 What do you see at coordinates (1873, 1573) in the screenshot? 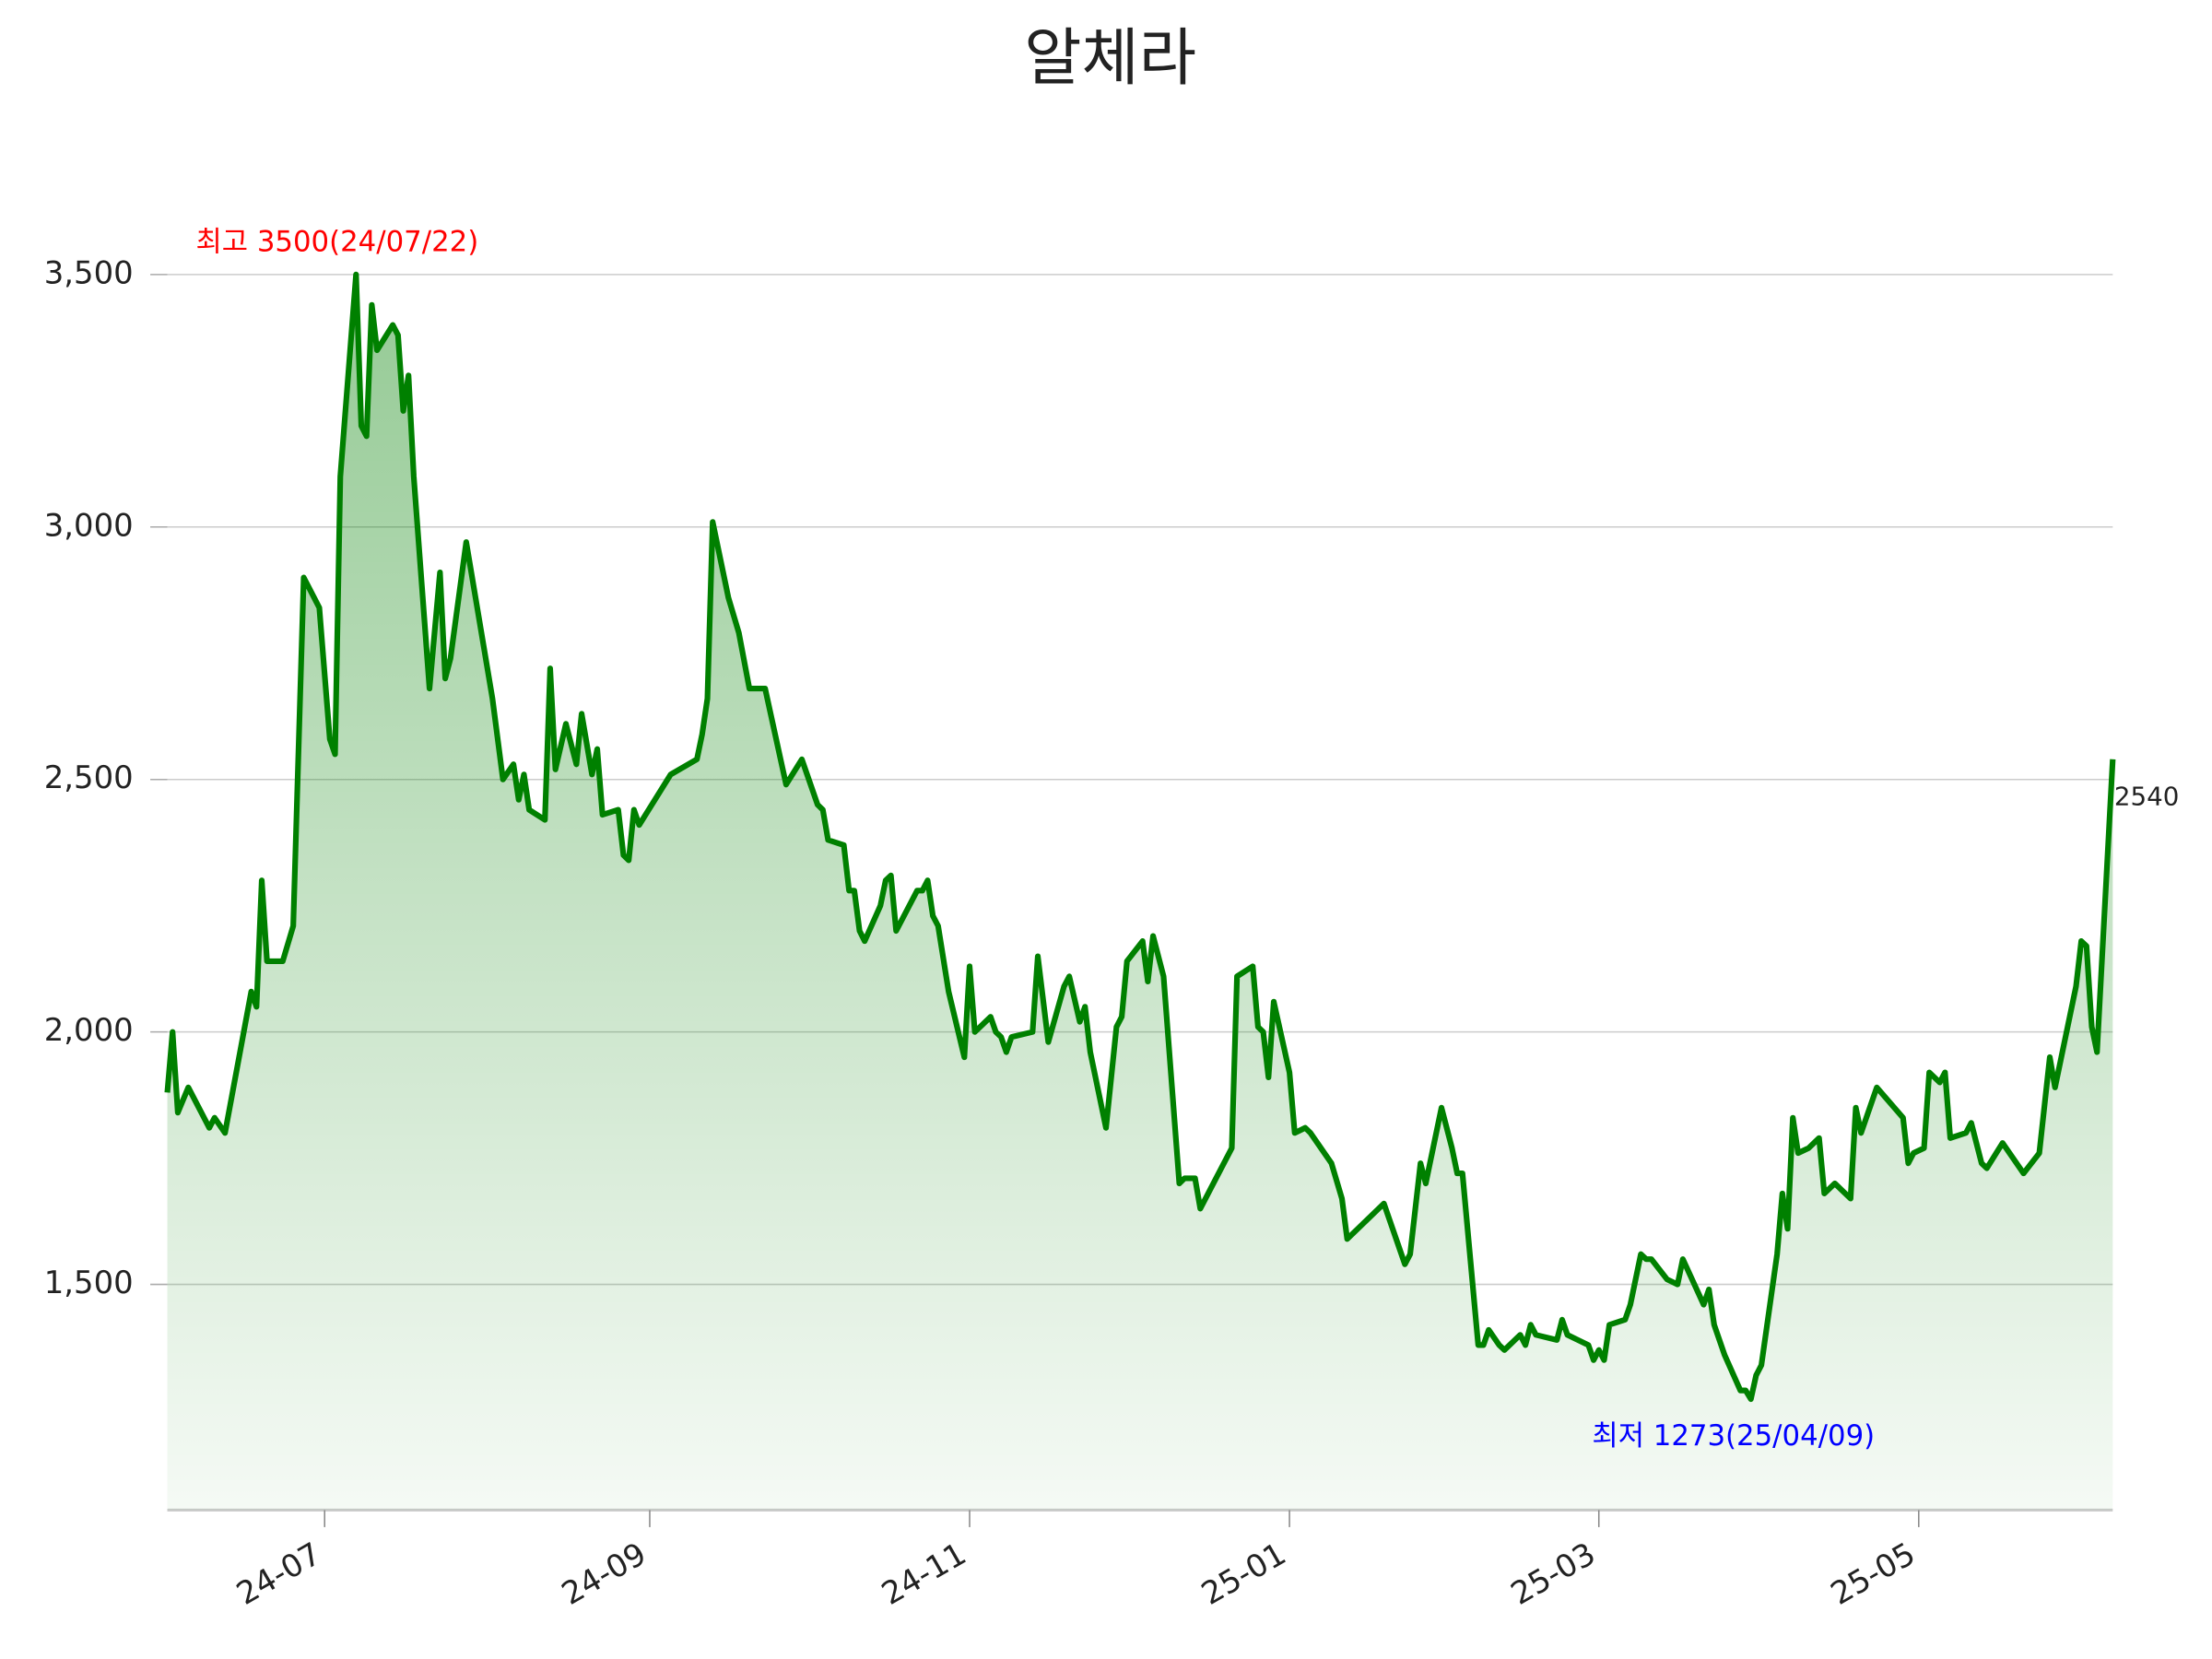
I see `x-tick-label: 25-05` at bounding box center [1873, 1573].